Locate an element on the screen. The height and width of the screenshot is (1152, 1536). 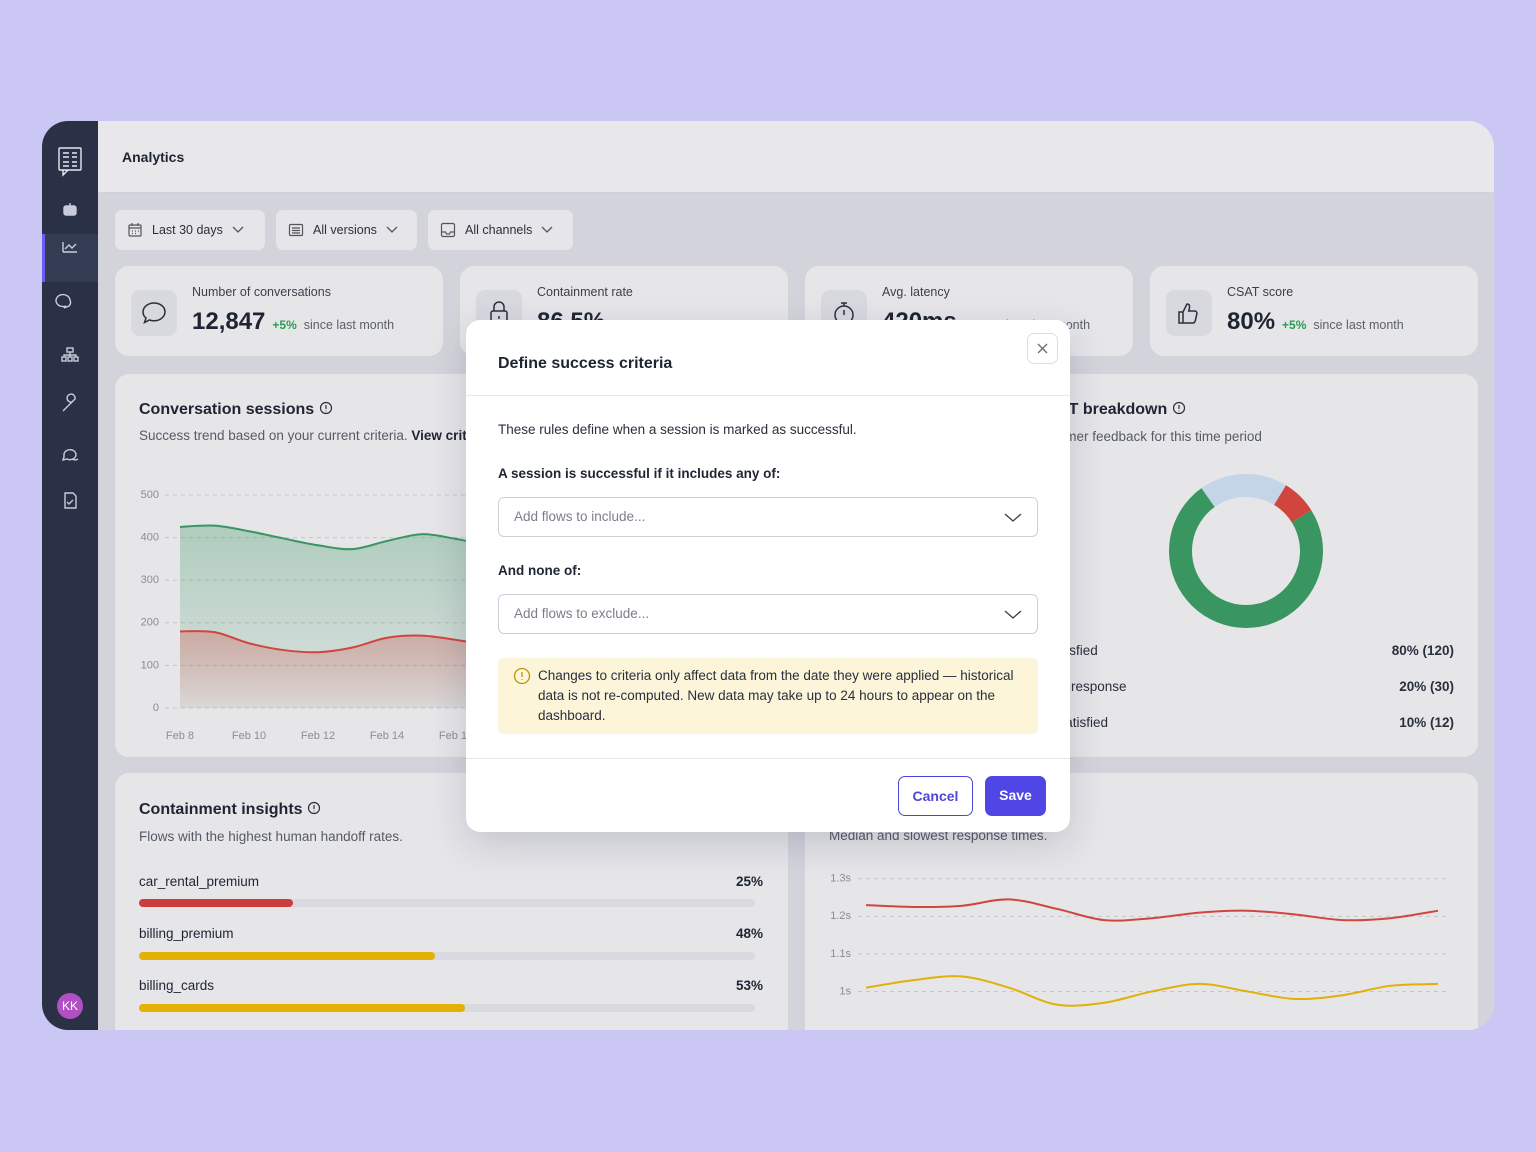
stat-card: CSAT score 80% +5% since last month is located at coordinates (1314, 311).